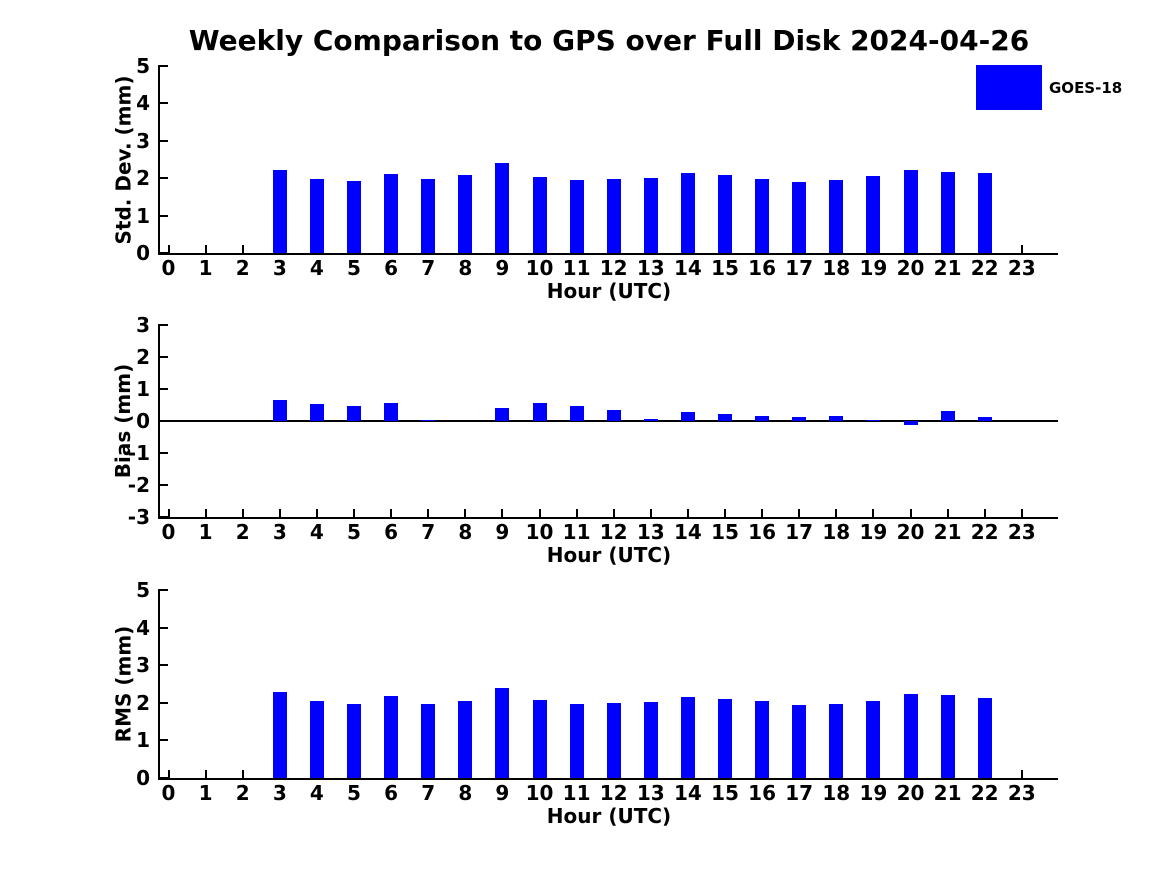  Describe the element at coordinates (836, 793) in the screenshot. I see `x-tick-label: 18` at that location.